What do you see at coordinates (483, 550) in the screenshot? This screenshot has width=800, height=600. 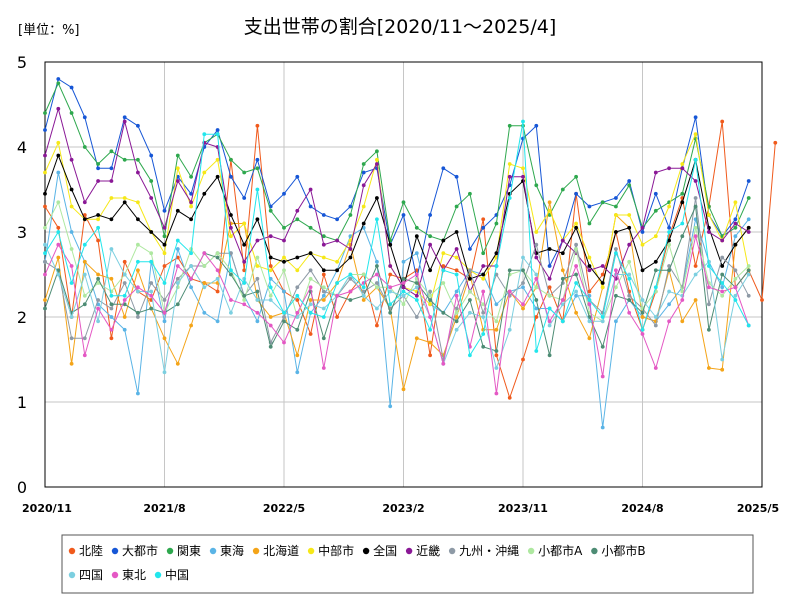 I see `legend-item: 九州・沖縄` at bounding box center [483, 550].